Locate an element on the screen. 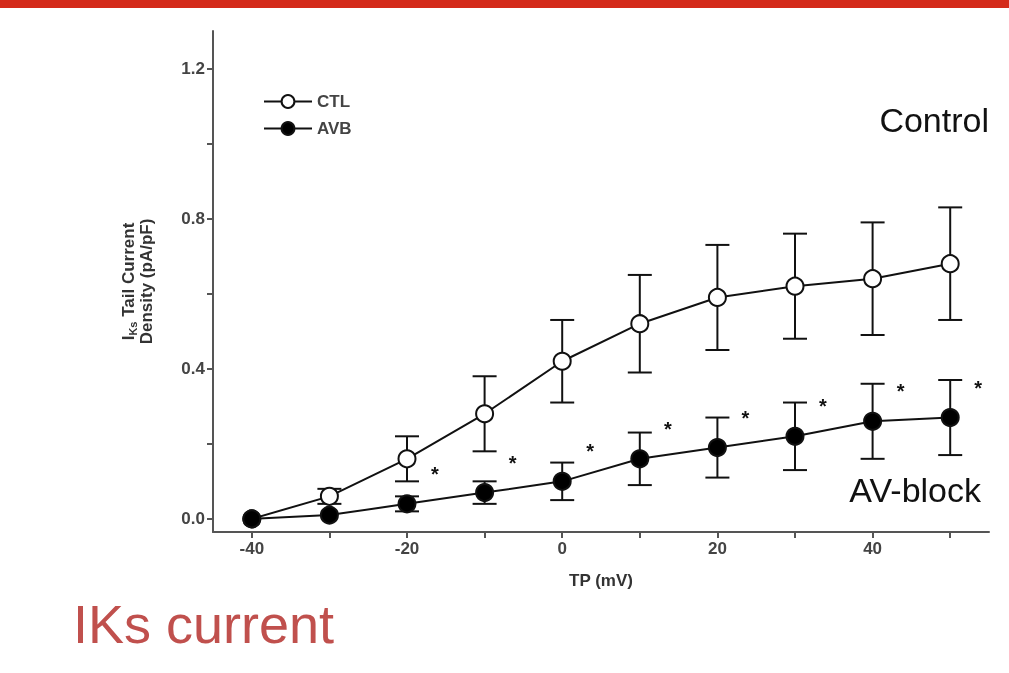 This screenshot has height=673, width=1009. x-tick-label: 0 is located at coordinates (562, 548).